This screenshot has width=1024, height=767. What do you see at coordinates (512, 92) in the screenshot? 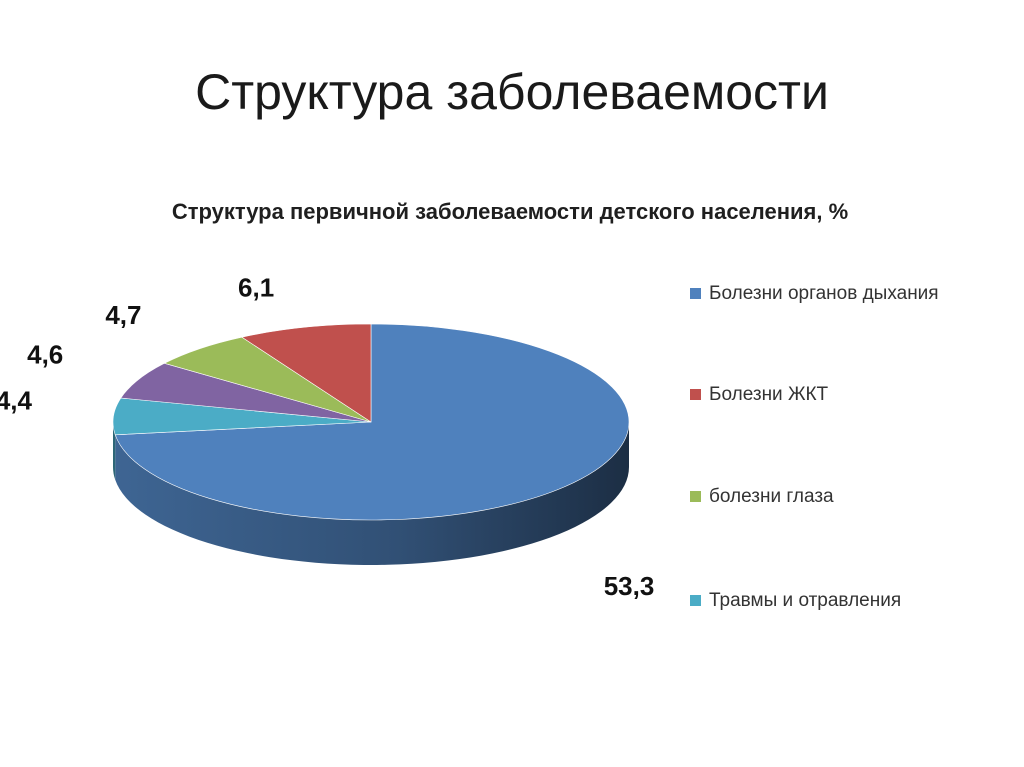
I see `slide-title: Структура заболеваемости` at bounding box center [512, 92].